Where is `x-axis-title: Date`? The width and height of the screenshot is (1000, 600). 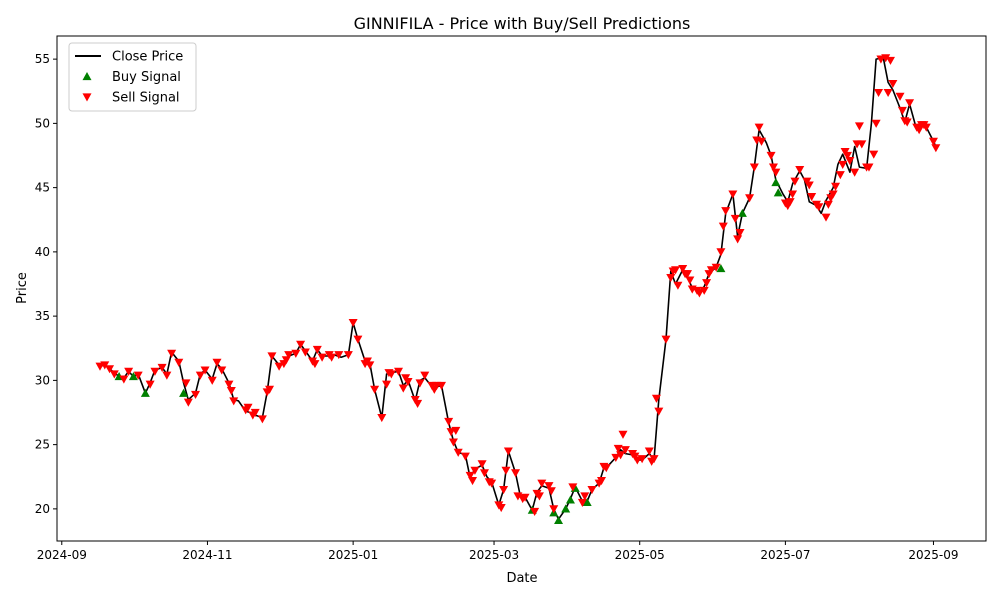 x-axis-title: Date is located at coordinates (521, 578).